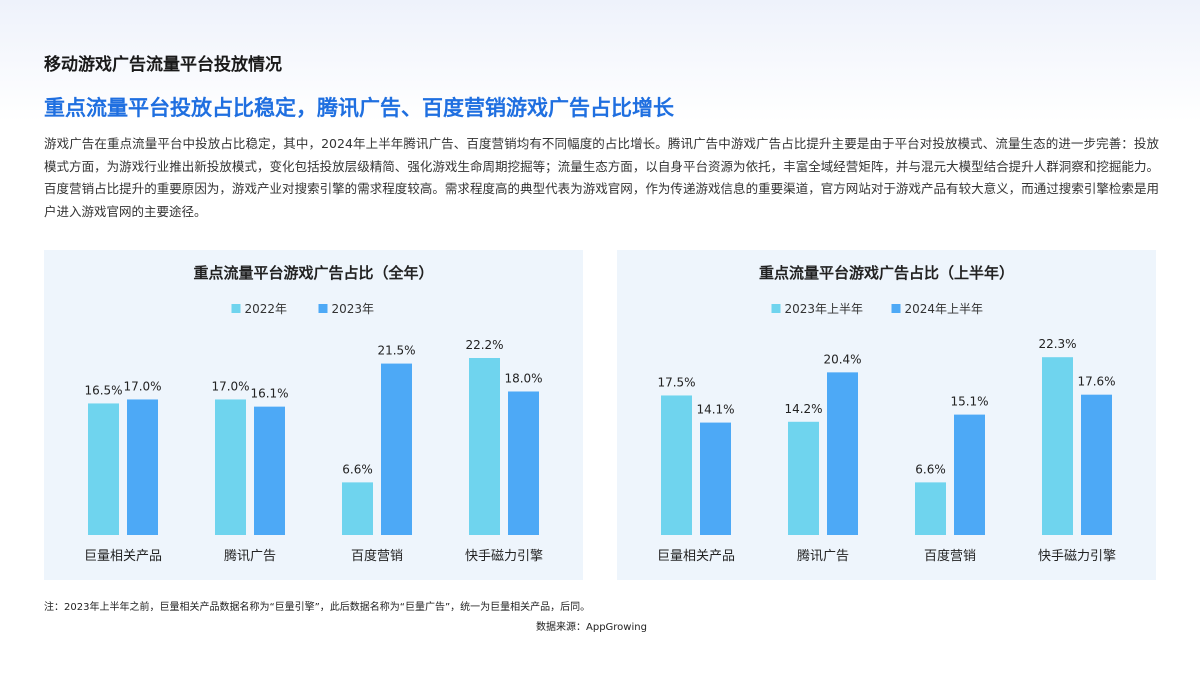 The height and width of the screenshot is (675, 1200). Describe the element at coordinates (886, 273) in the screenshot. I see `chart-title: 重点流量平台游戏广告占比（上半年）` at that location.